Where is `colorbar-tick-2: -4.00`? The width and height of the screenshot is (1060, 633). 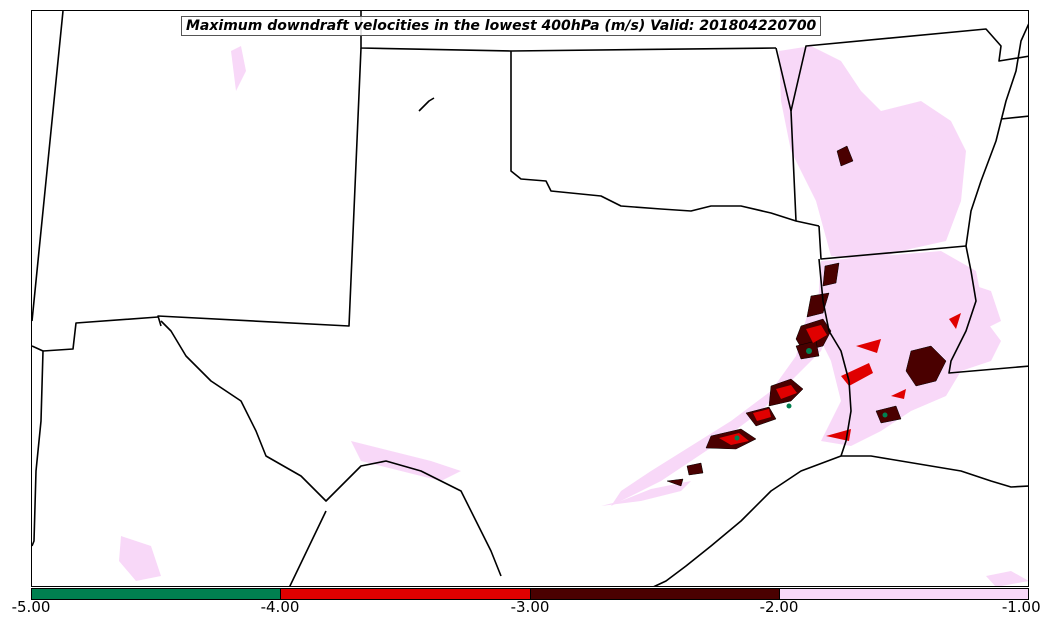 colorbar-tick-2: -4.00 is located at coordinates (280, 607).